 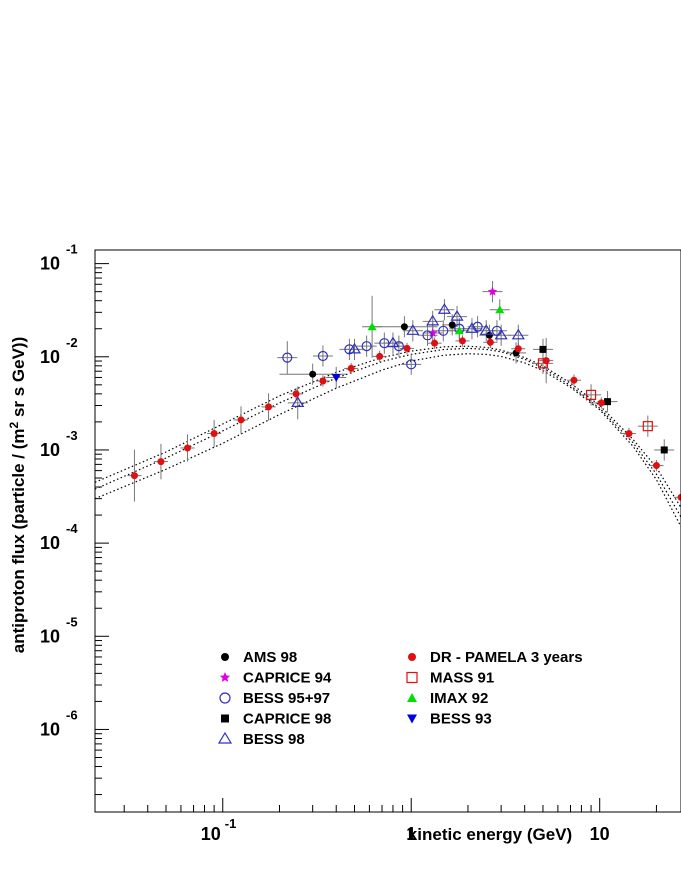 I want to click on legend-label-bess-98: BESS 98, so click(x=274, y=739).